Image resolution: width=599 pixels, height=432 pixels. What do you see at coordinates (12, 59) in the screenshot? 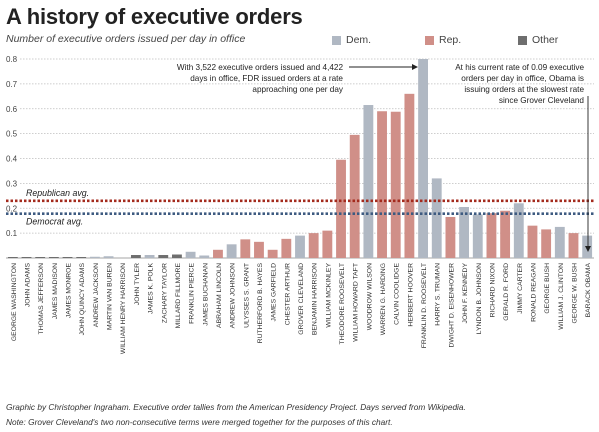
I see `y-tick-label: 0.8` at bounding box center [12, 59].